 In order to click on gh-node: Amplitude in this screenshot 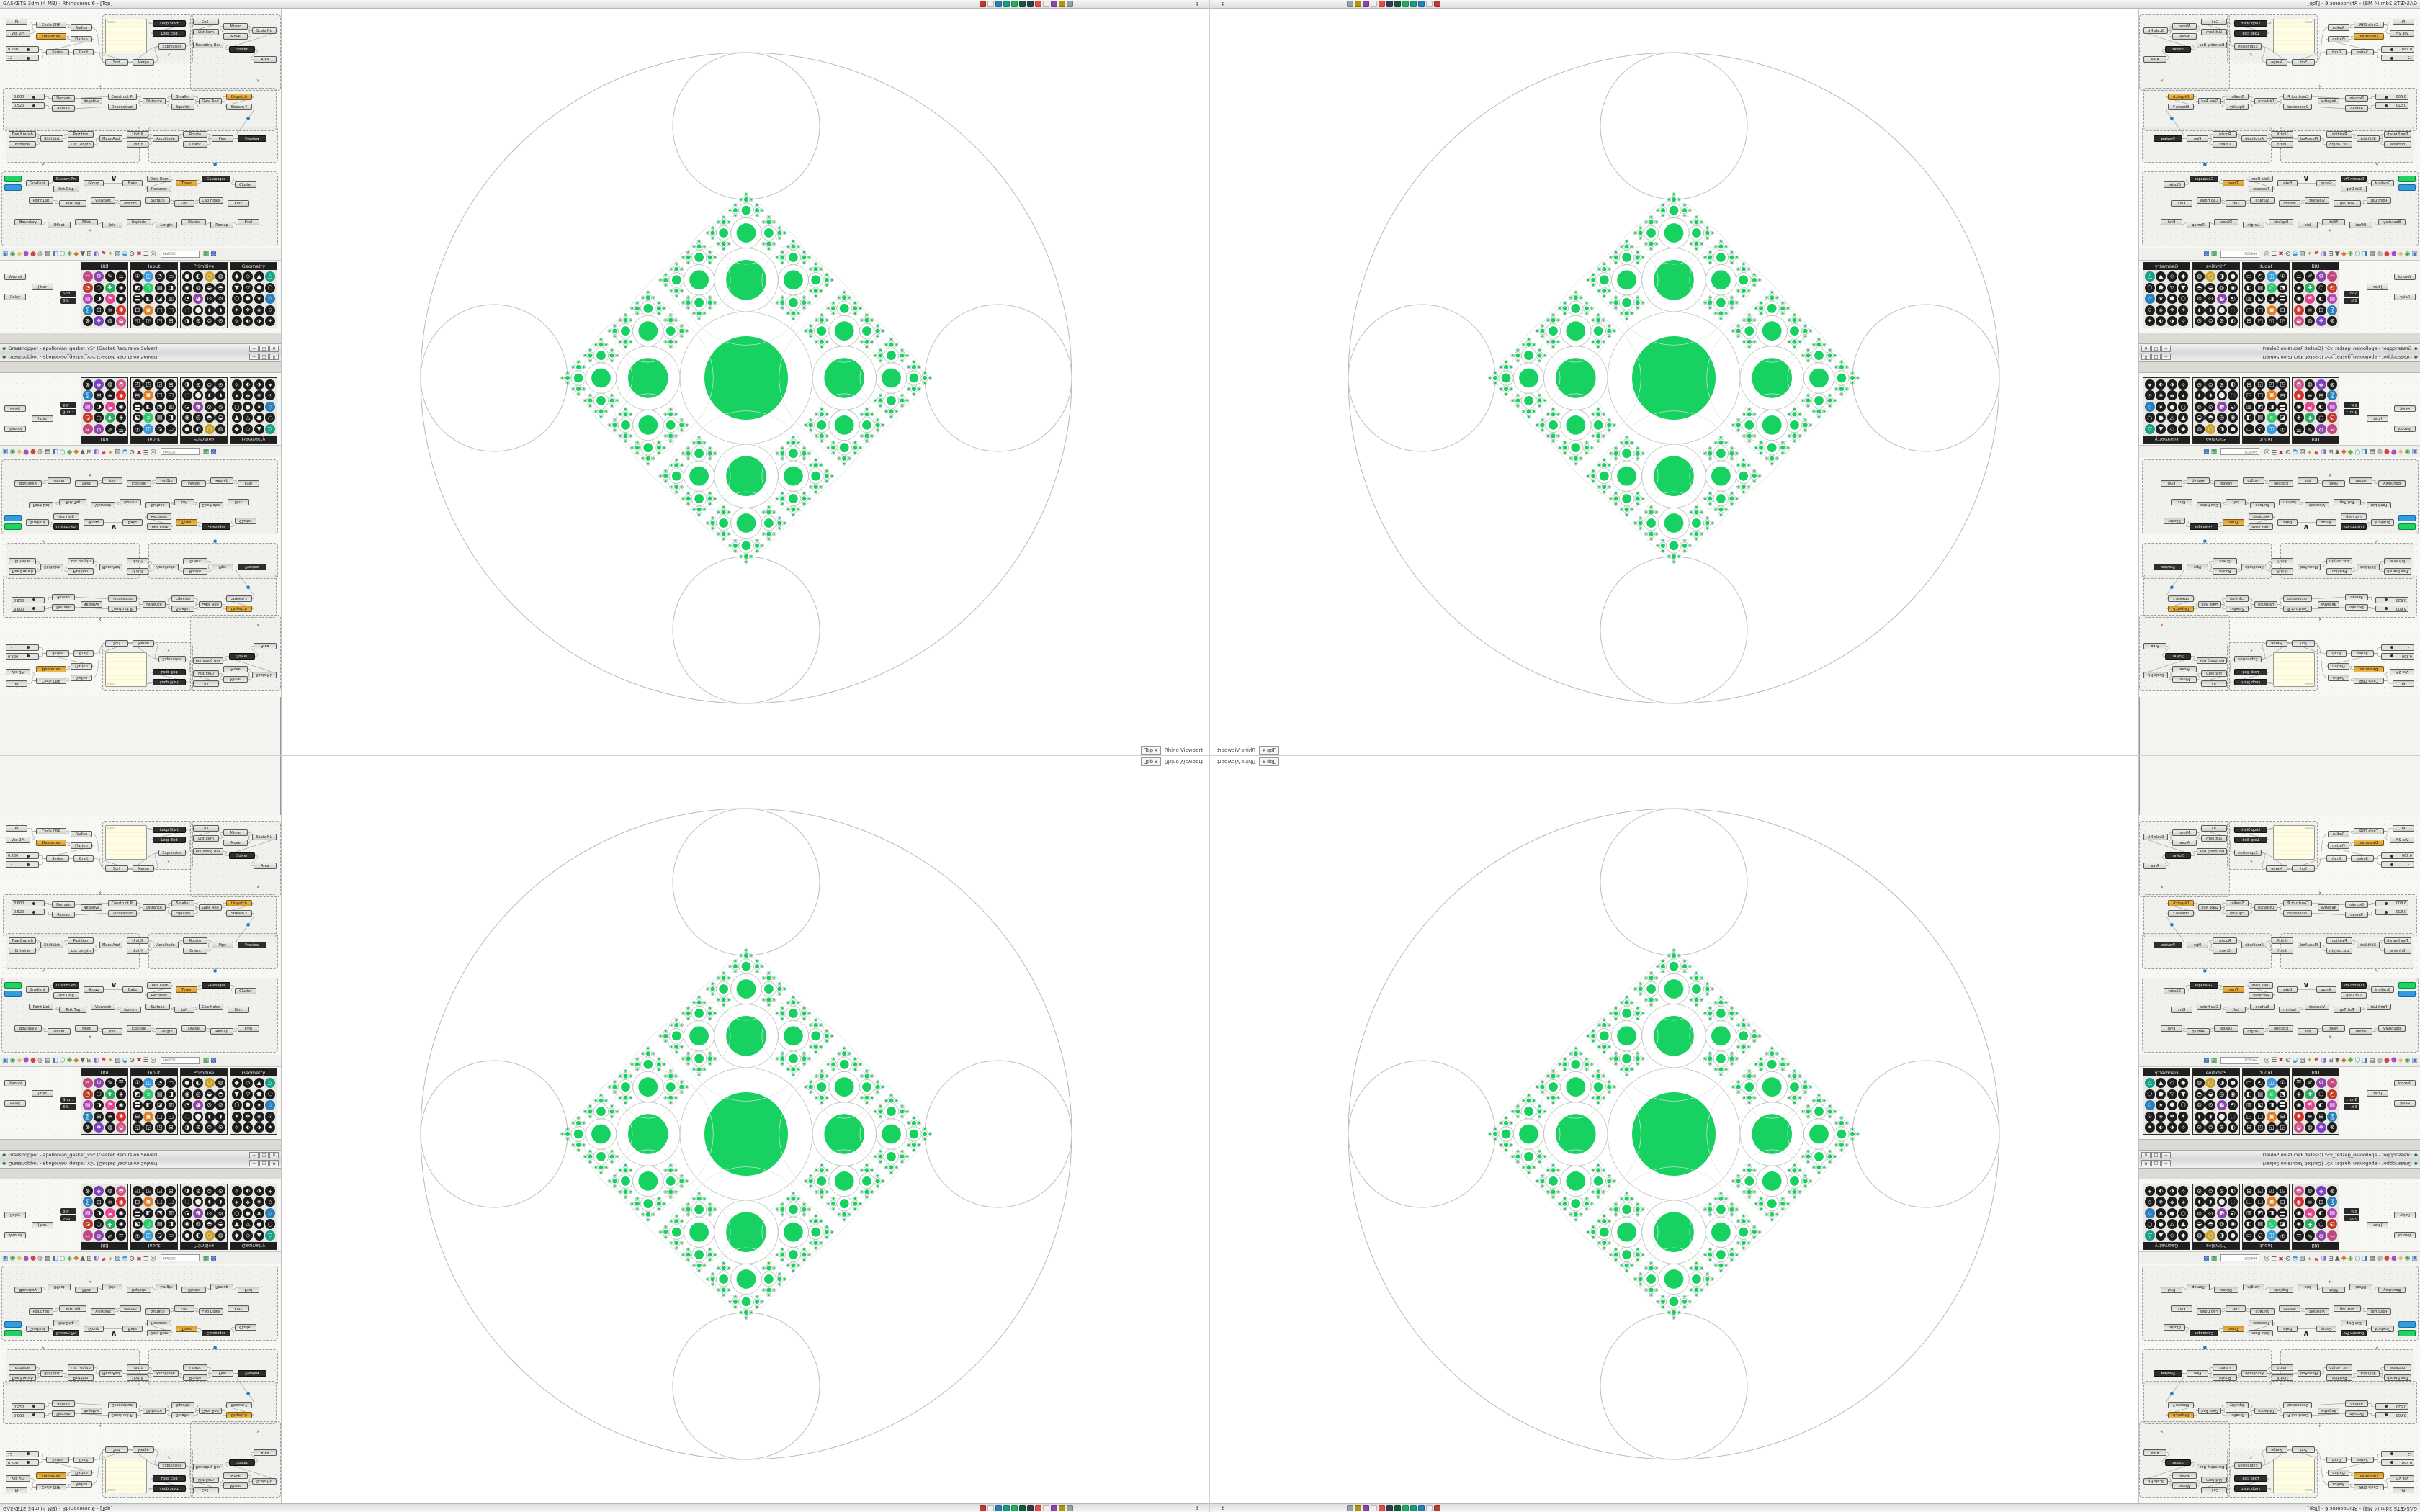, I will do `click(166, 567)`.